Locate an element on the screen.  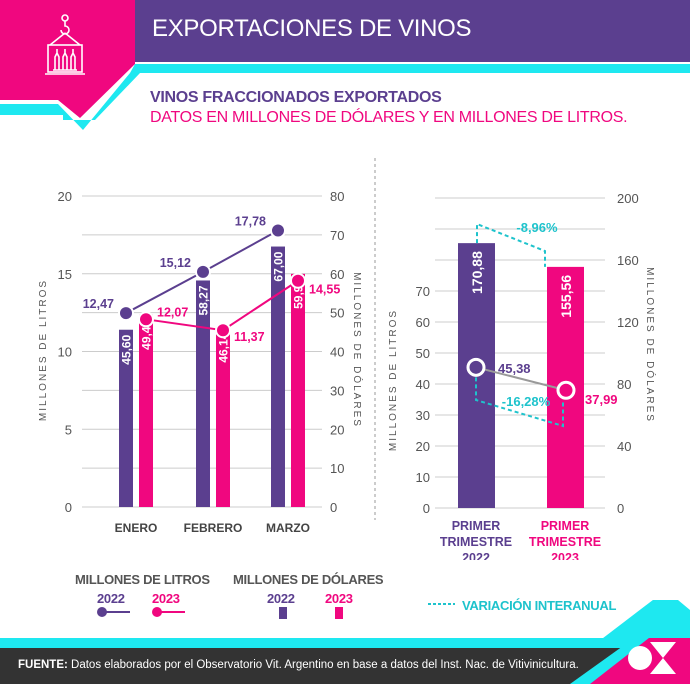
bar-value-label: 46,14 is located at coordinates (224, 347).